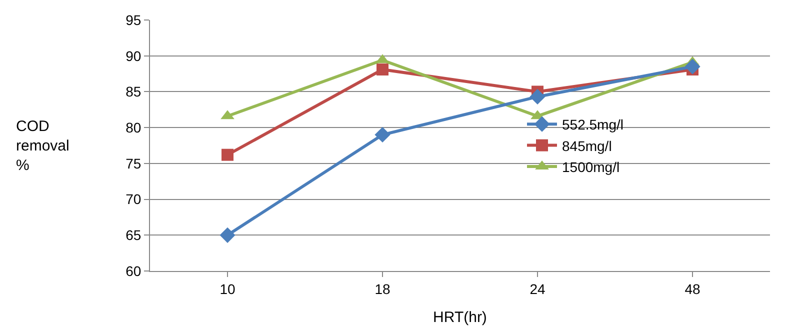  I want to click on legend-label: 1500mg/l, so click(591, 166).